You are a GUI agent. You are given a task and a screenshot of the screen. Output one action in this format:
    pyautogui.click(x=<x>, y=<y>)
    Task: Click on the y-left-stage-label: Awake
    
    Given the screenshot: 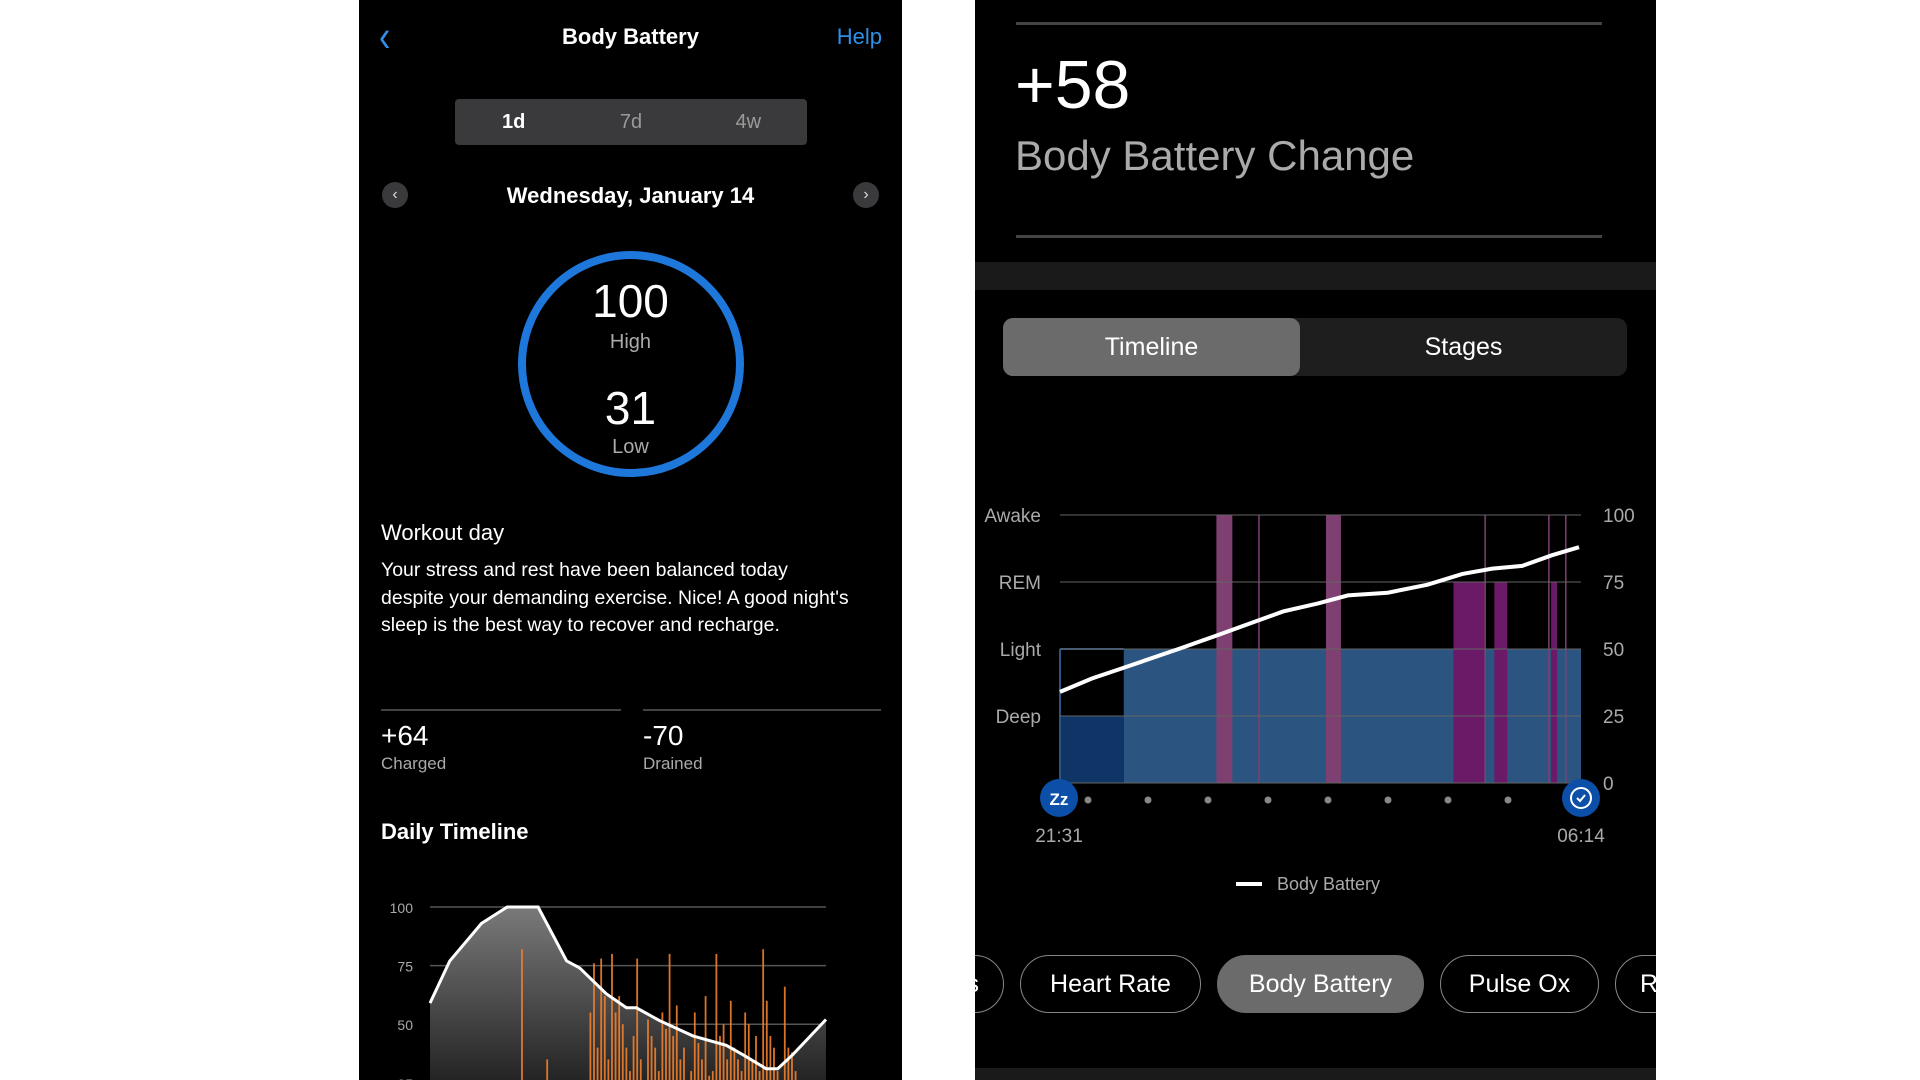 What is the action you would take?
    pyautogui.click(x=1012, y=516)
    